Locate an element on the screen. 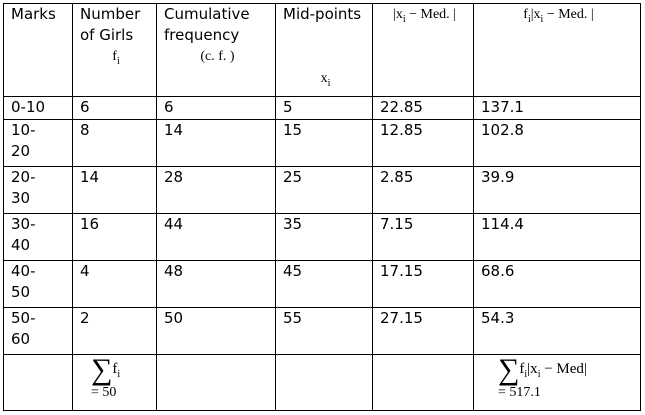  cell-value: 2 is located at coordinates (85, 318).